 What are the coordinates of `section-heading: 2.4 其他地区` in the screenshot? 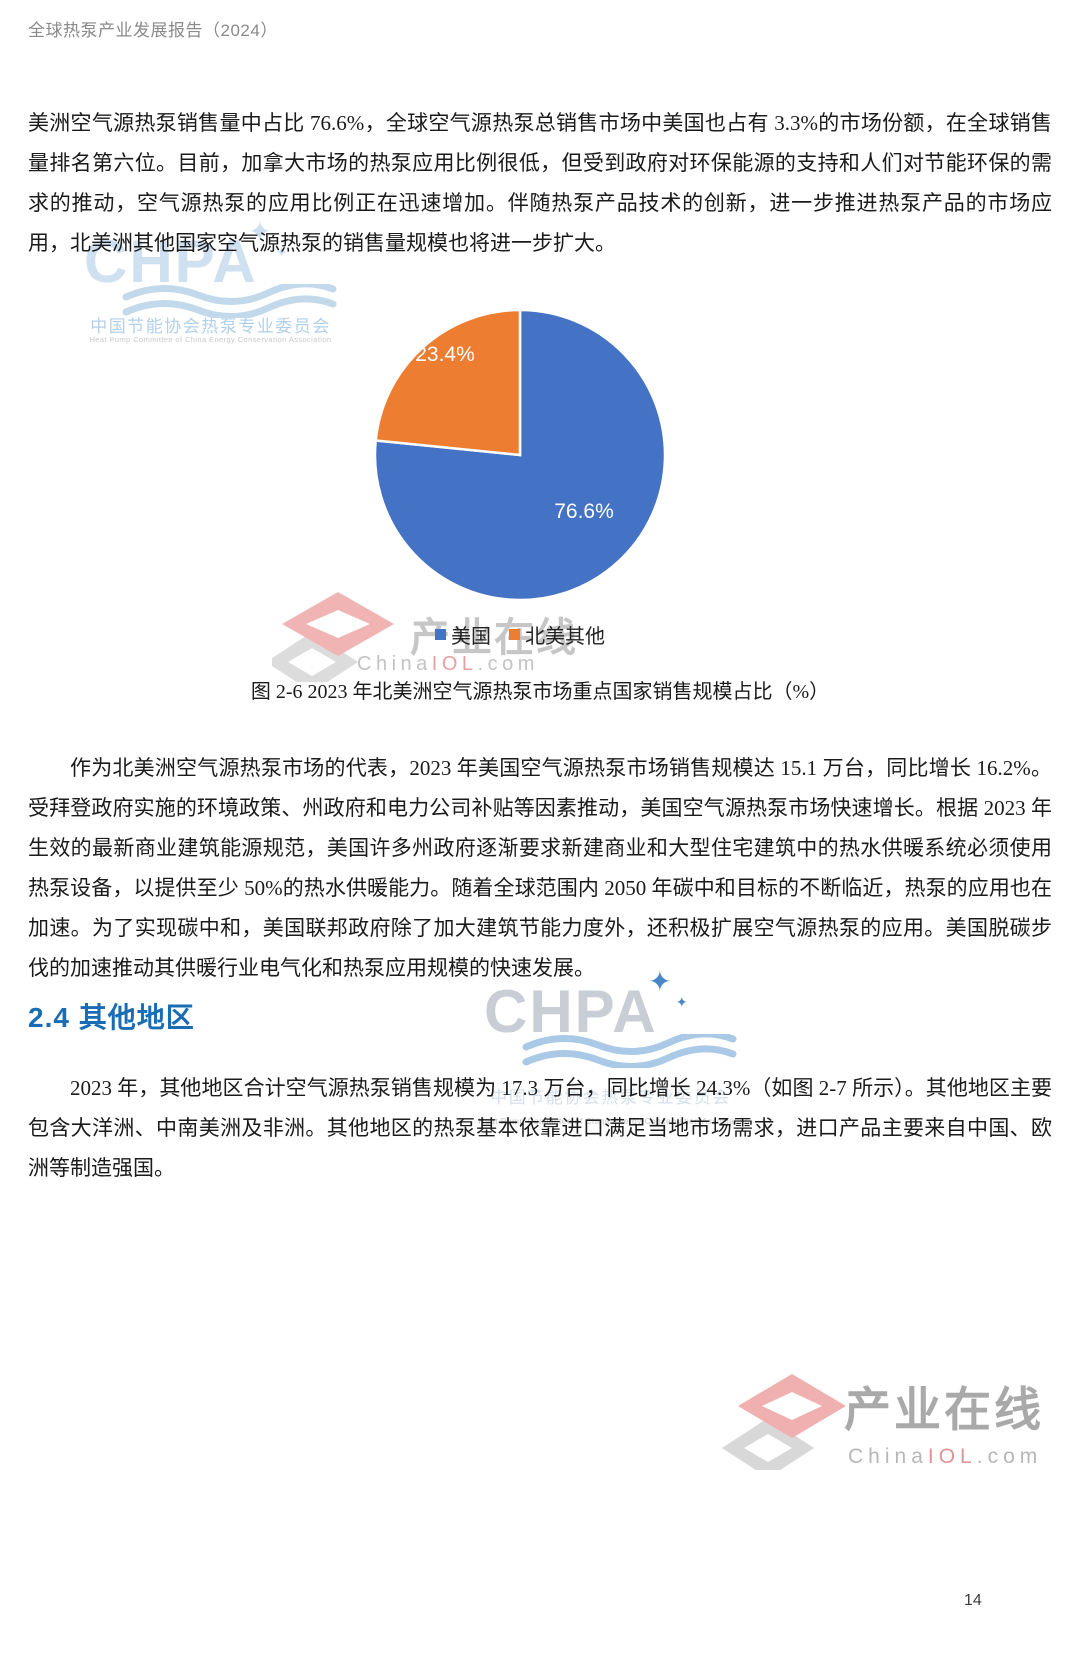 It's located at (111, 1017).